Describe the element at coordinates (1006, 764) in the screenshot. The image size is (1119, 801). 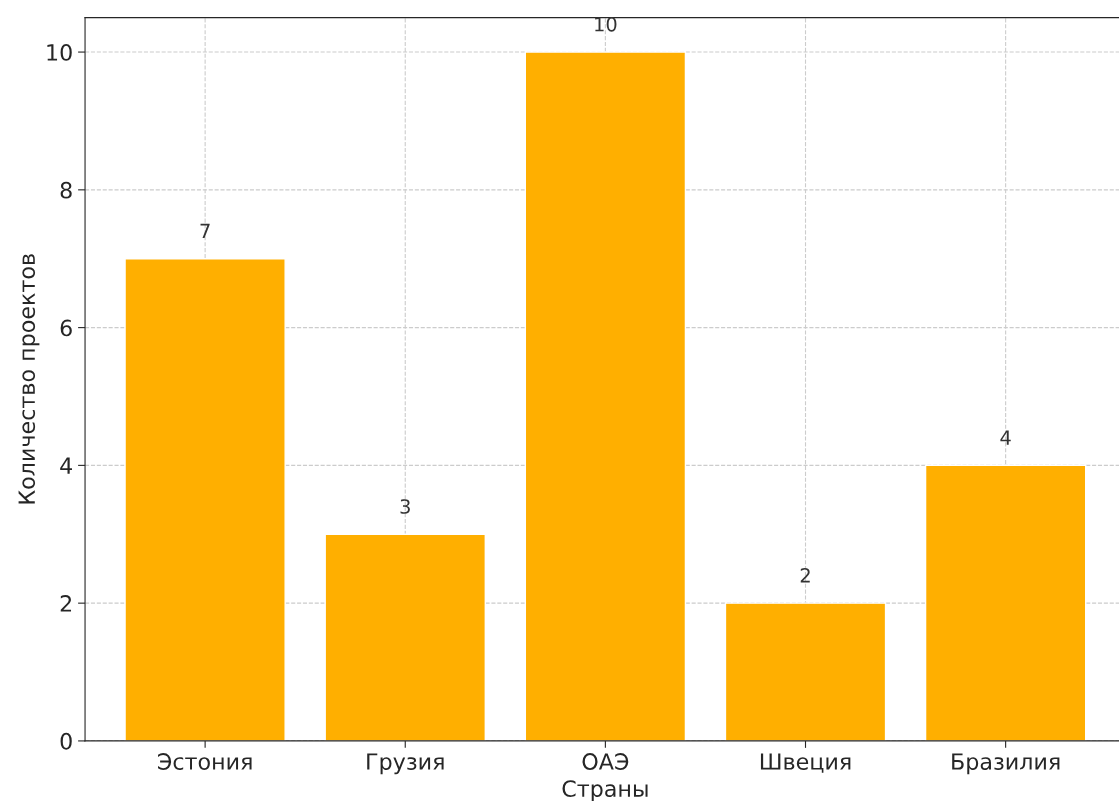
I see `x-tick-label: Бразилия` at that location.